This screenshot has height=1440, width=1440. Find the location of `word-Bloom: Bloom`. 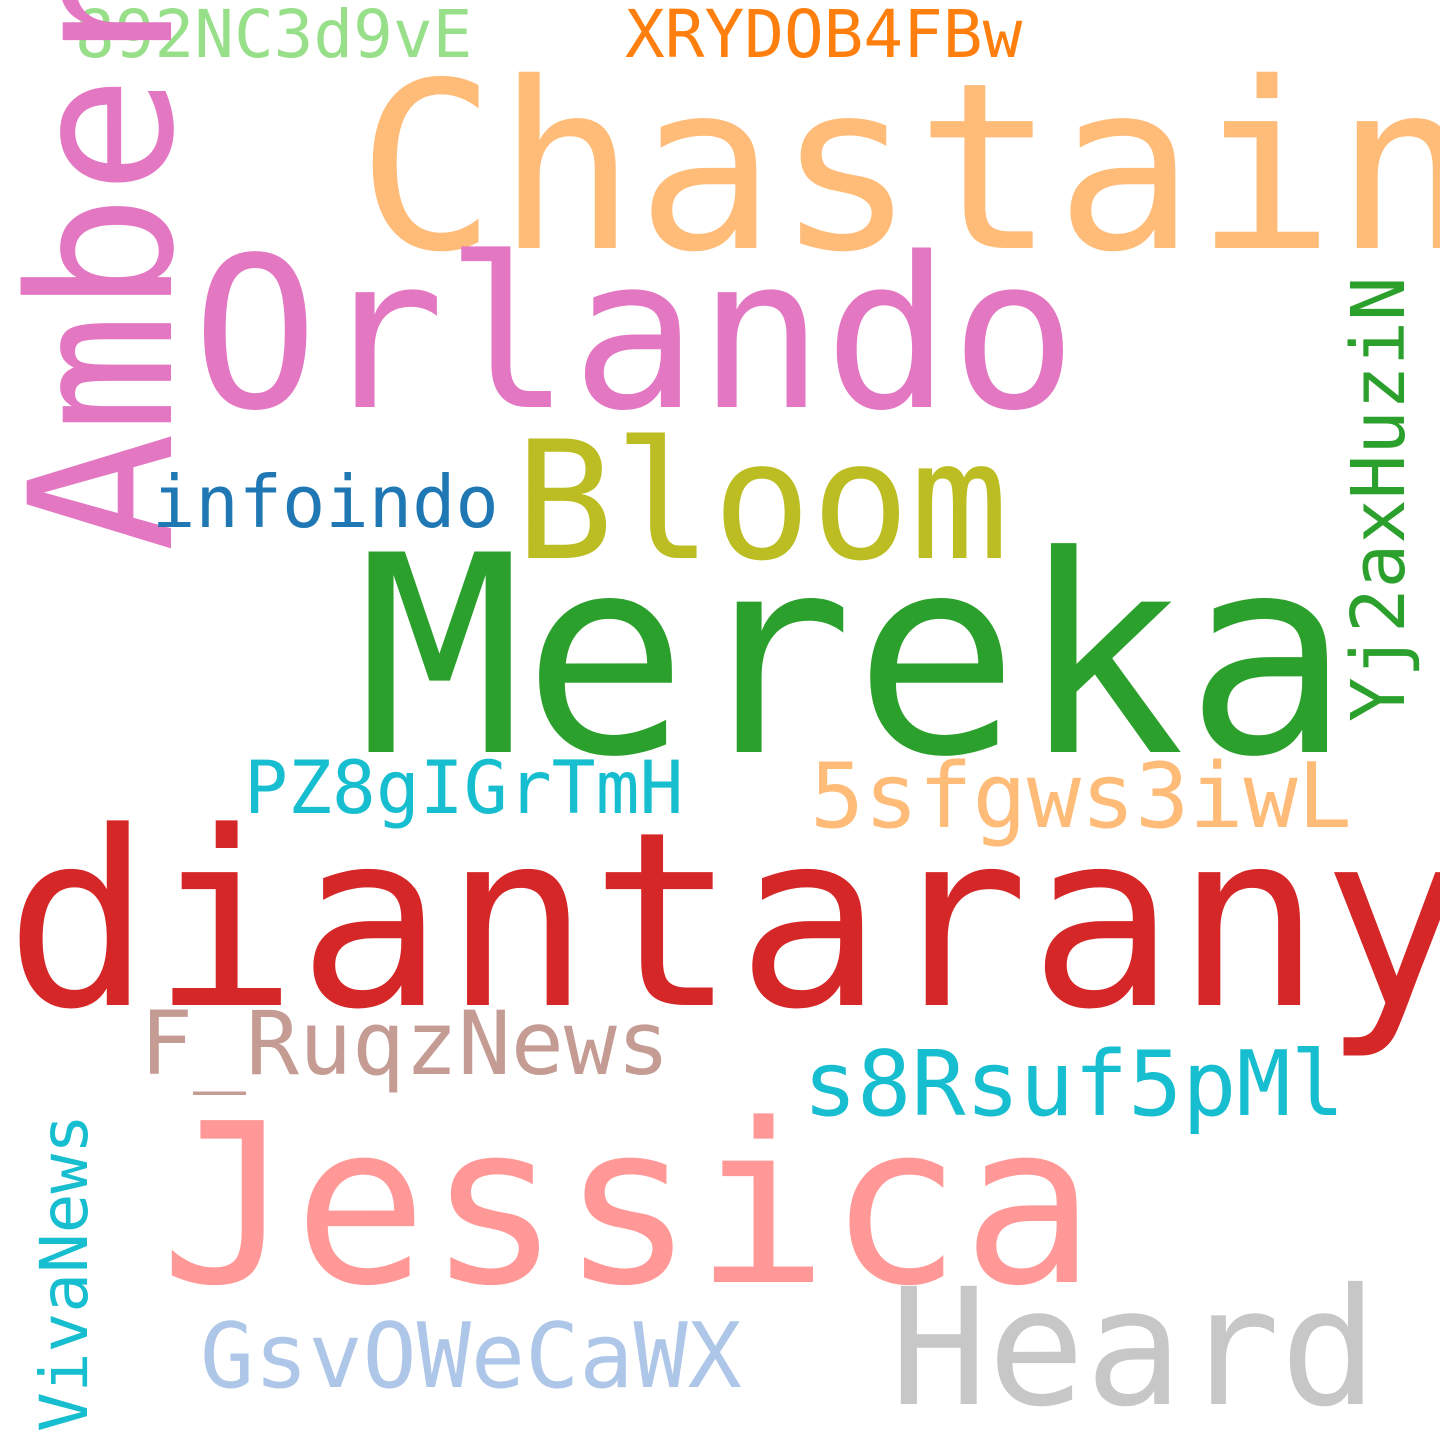

word-Bloom: Bloom is located at coordinates (762, 501).